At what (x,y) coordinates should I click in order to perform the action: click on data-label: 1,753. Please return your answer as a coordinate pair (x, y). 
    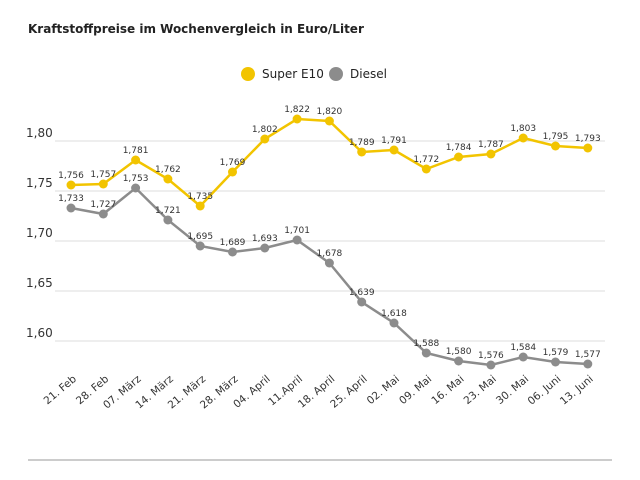
    Looking at the image, I should click on (136, 179).